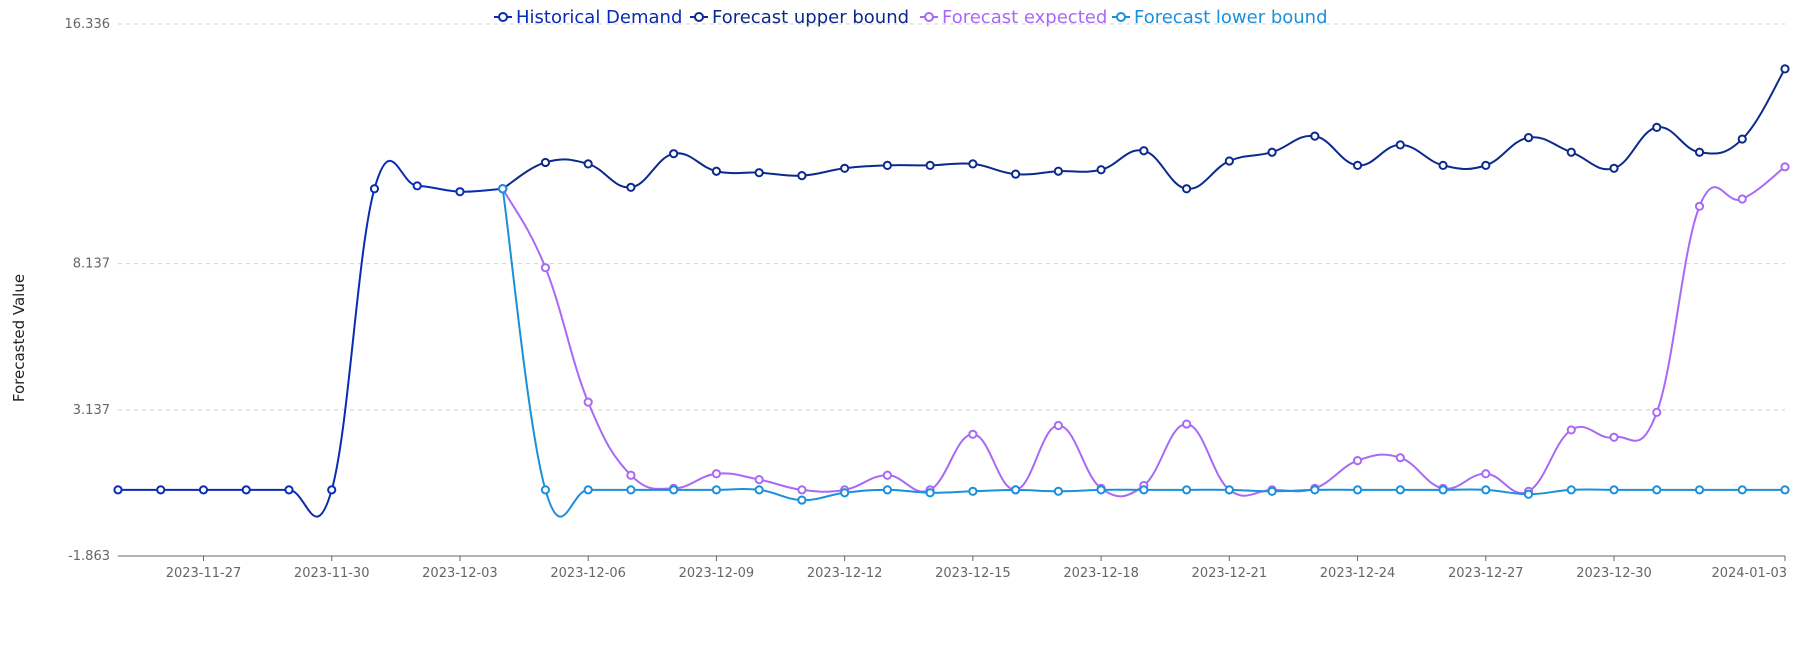 This screenshot has height=650, width=1808. What do you see at coordinates (460, 573) in the screenshot?
I see `x-tick-label: 2023-12-03` at bounding box center [460, 573].